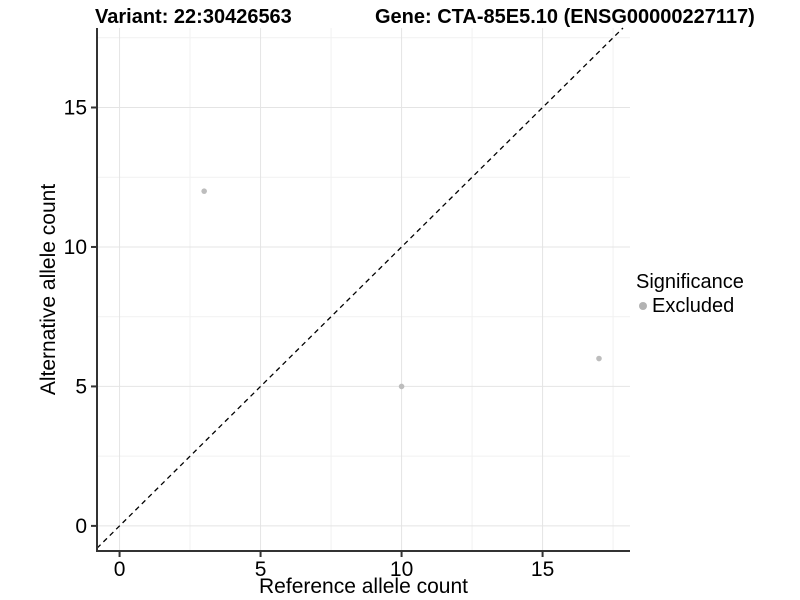 Image resolution: width=800 pixels, height=600 pixels. I want to click on variant-title: Variant: 22:30426563, so click(193, 17).